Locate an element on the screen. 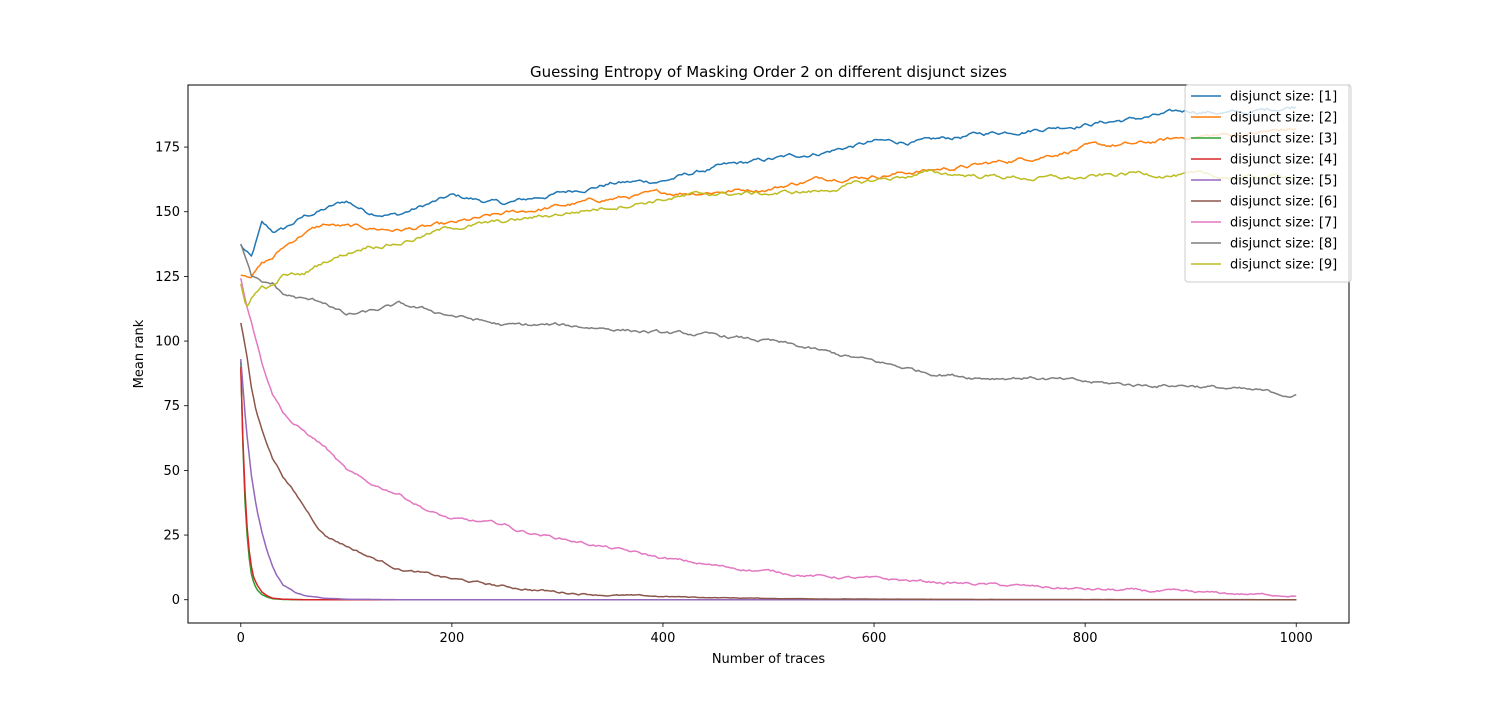 The width and height of the screenshot is (1500, 704). x-axis-label: Number of traces is located at coordinates (769, 659).